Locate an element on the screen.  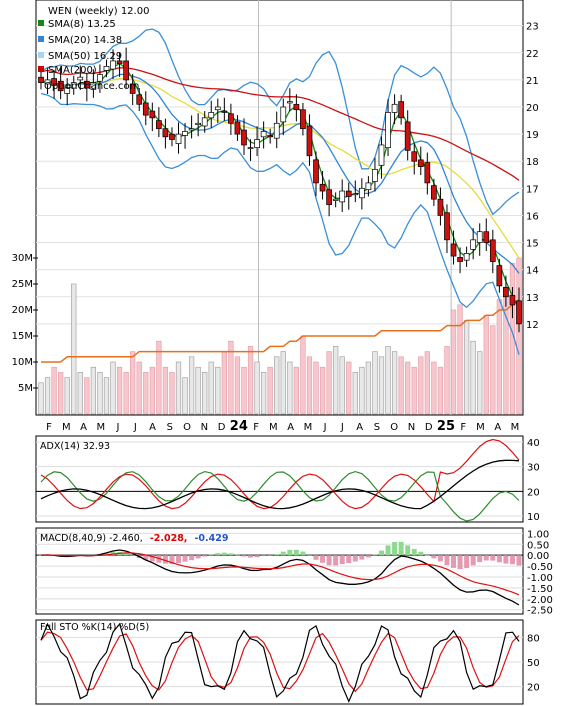
price-tick-label: 15 is located at coordinates (532, 244).